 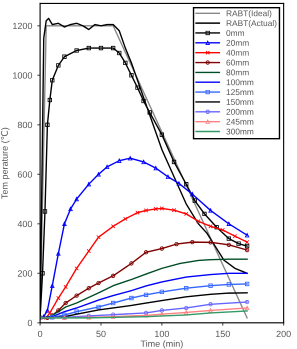 What do you see at coordinates (240, 121) in the screenshot?
I see `legend-label: 245mm` at bounding box center [240, 121].